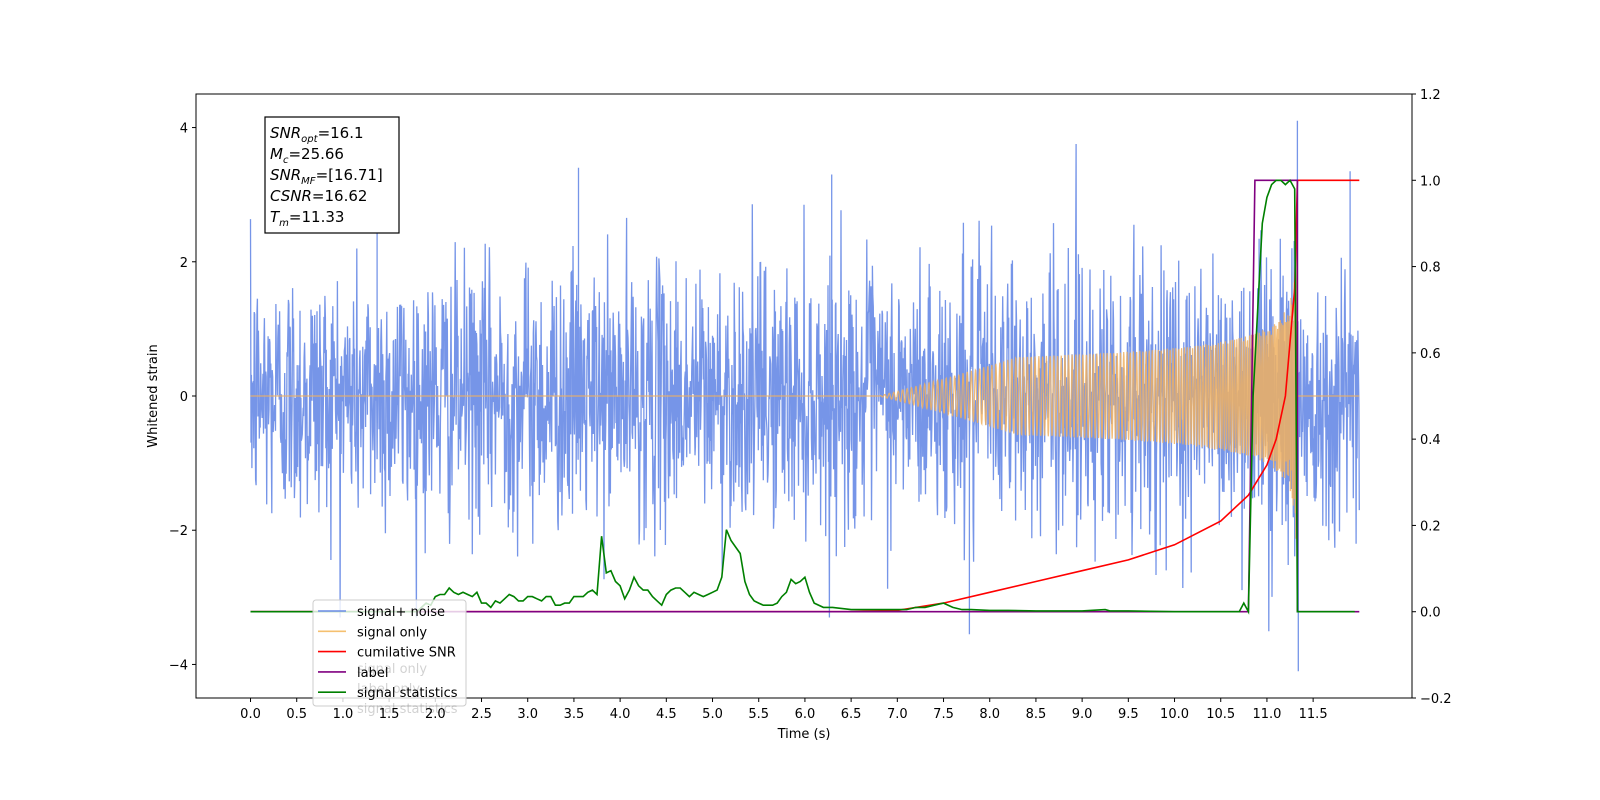 This screenshot has height=800, width=1600. I want to click on x-tick-label: 3.0, so click(527, 714).